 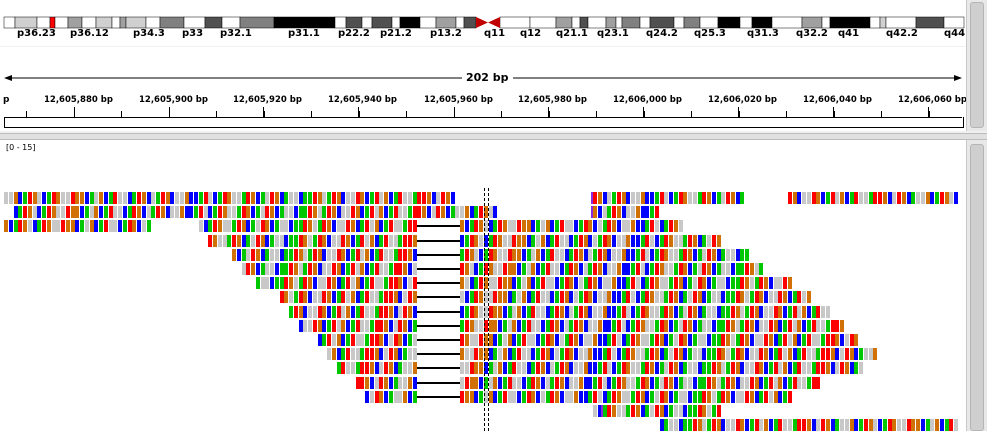 I want to click on ruler-scroll-thumb, so click(x=977, y=65).